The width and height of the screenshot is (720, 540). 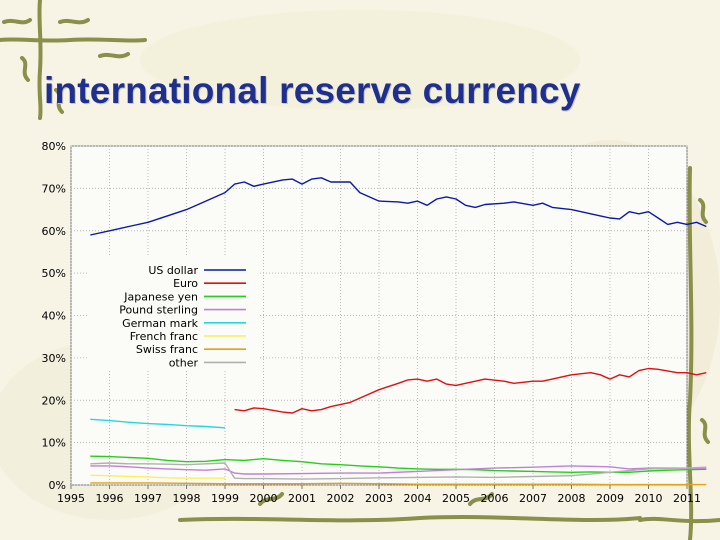 I want to click on x-tick-label: 2000, so click(x=264, y=498).